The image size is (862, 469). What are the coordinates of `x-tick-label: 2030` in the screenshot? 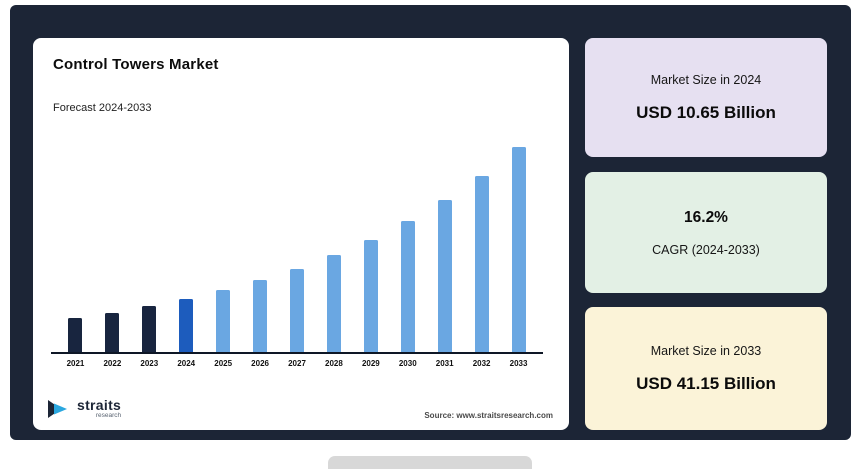 It's located at (407, 363).